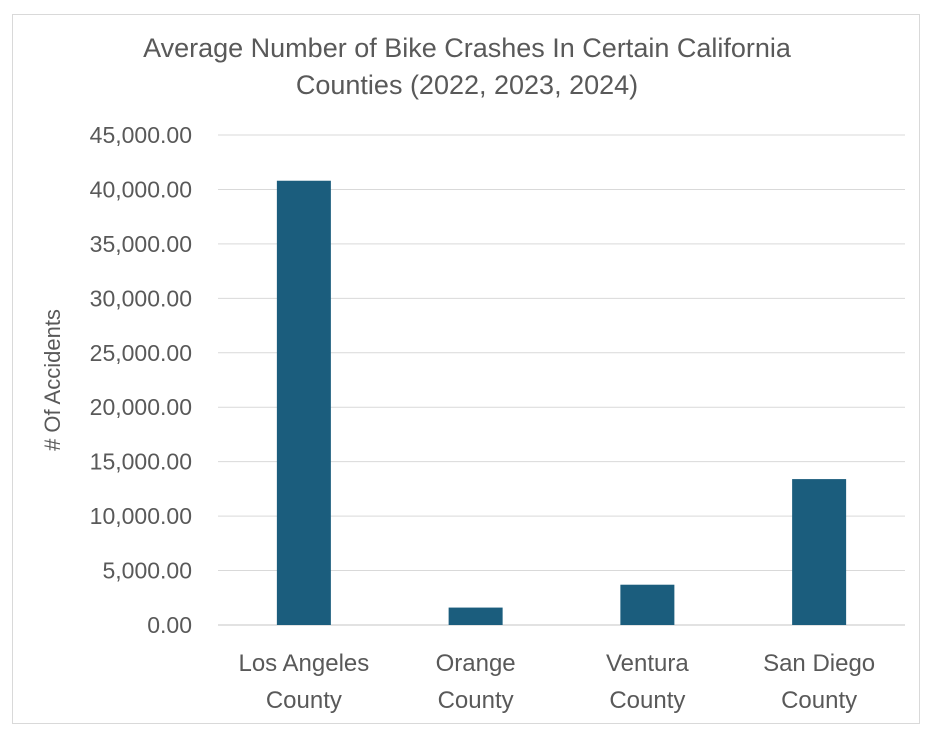  What do you see at coordinates (141, 135) in the screenshot?
I see `y-tick-label: 45,000.00` at bounding box center [141, 135].